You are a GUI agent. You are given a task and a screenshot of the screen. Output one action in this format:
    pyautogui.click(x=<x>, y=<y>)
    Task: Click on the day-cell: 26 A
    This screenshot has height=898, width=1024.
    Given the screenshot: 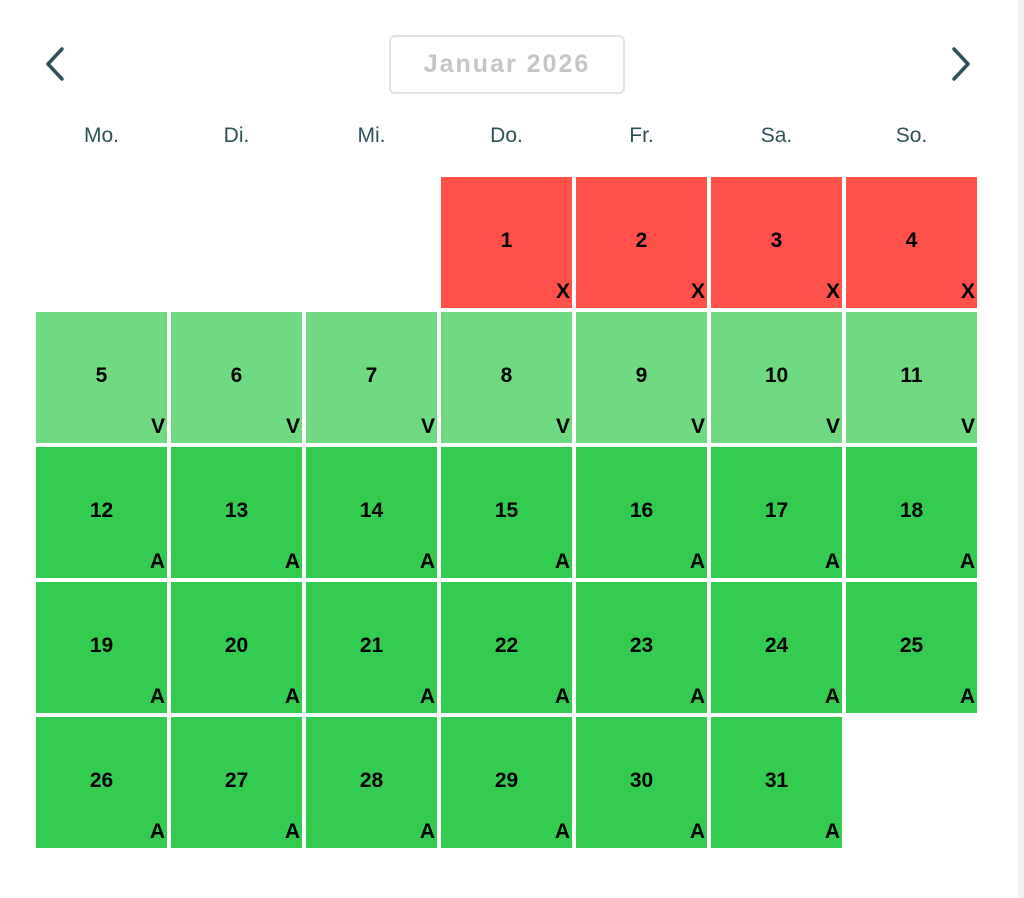 What is the action you would take?
    pyautogui.click(x=101, y=782)
    